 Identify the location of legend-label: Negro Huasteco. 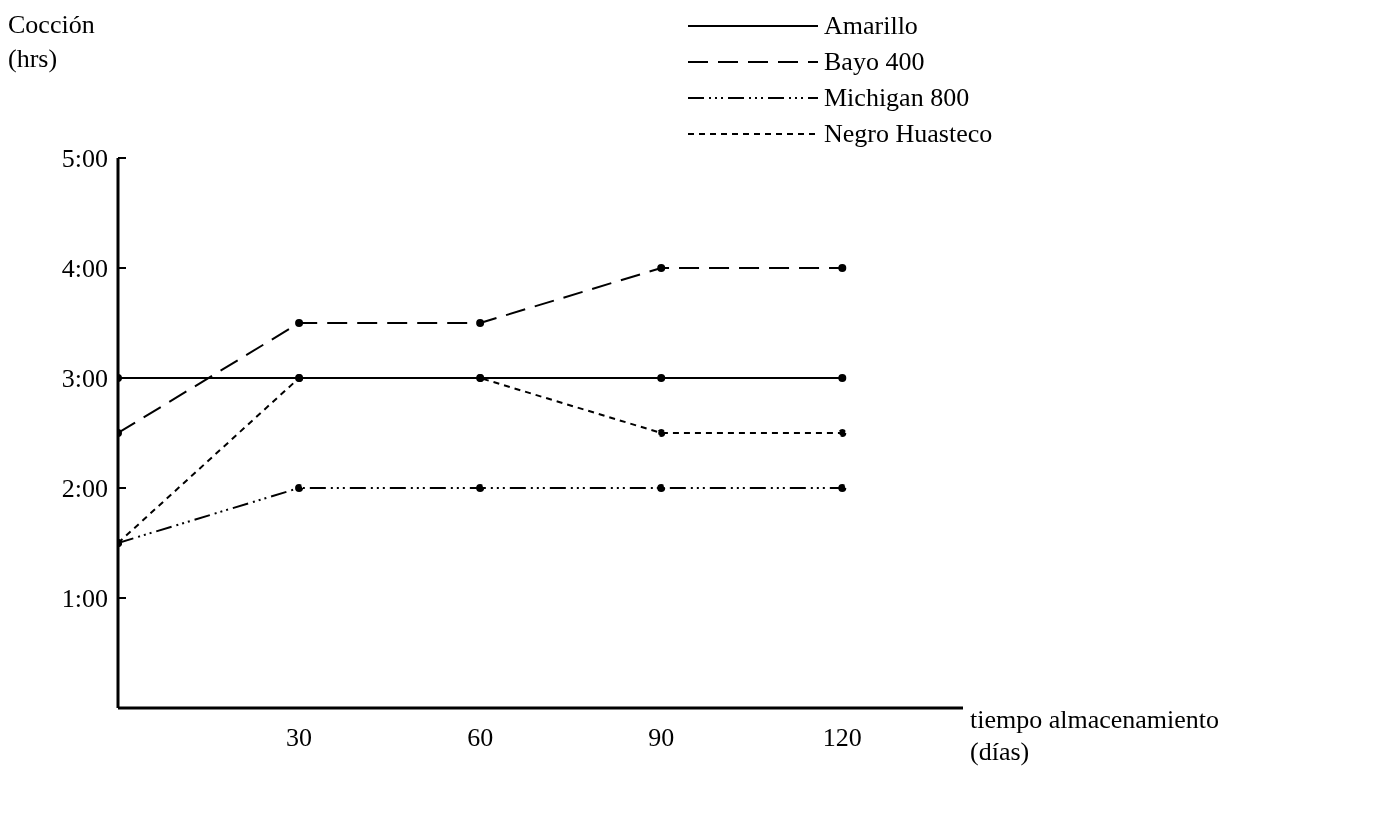
(908, 134).